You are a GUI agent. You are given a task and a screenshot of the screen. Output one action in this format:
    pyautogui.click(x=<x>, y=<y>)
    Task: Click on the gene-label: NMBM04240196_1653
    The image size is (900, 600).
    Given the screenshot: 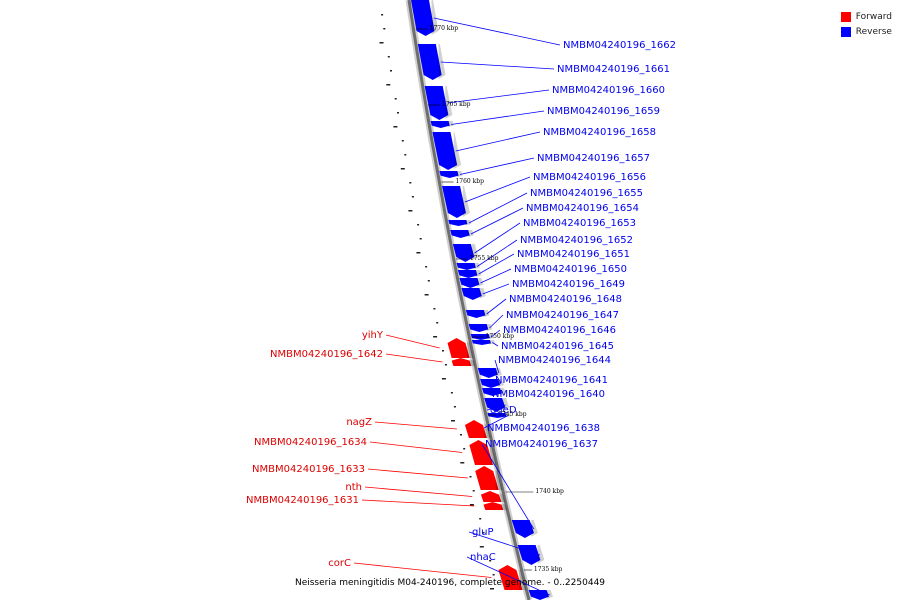 What is the action you would take?
    pyautogui.click(x=579, y=223)
    